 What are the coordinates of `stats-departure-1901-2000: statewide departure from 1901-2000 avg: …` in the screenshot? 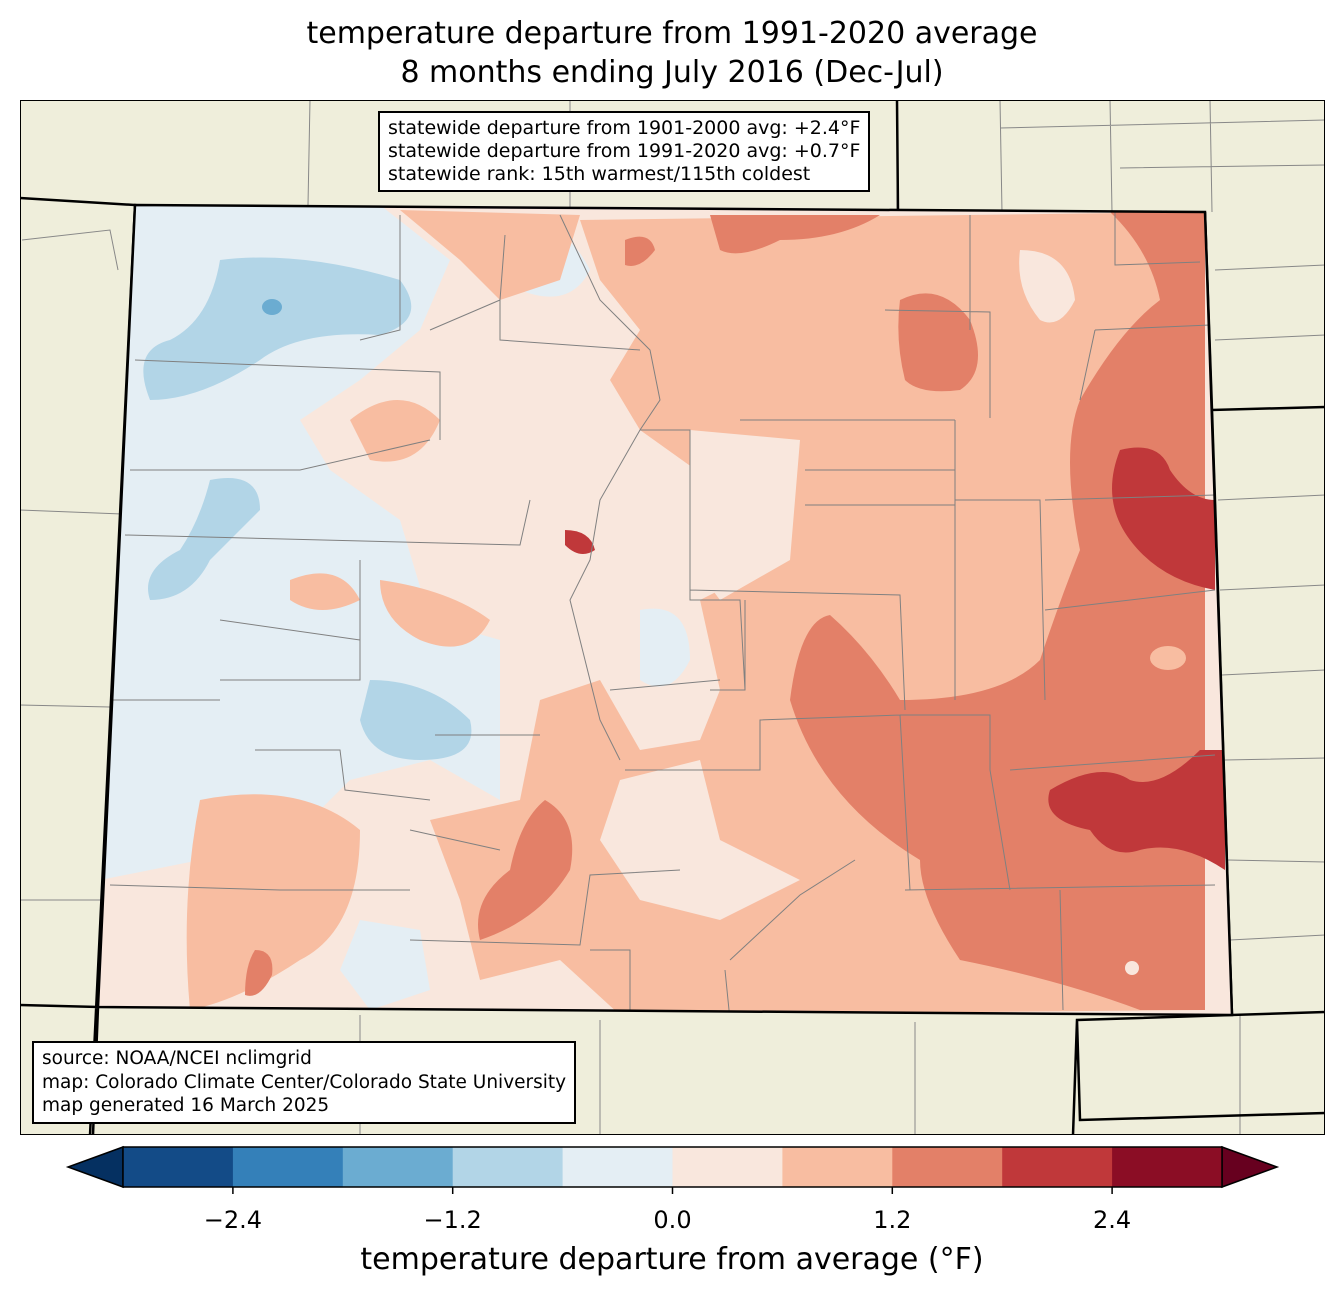 It's located at (624, 128).